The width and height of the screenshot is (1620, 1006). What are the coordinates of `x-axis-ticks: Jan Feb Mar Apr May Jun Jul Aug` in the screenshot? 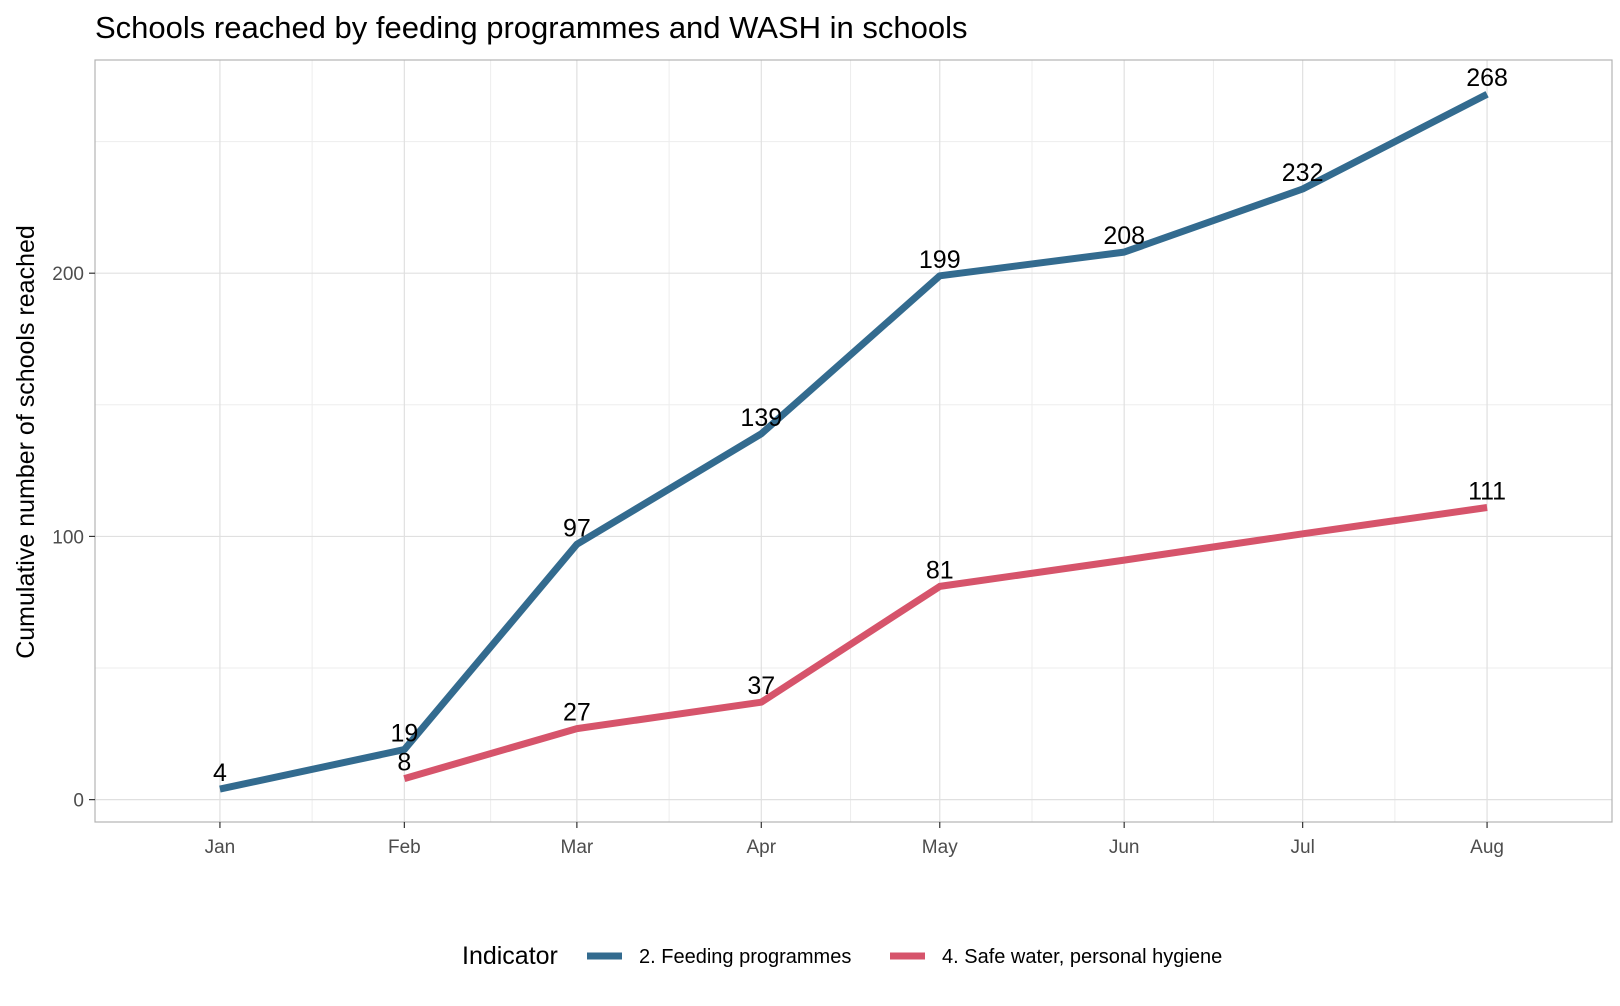 It's located at (854, 840).